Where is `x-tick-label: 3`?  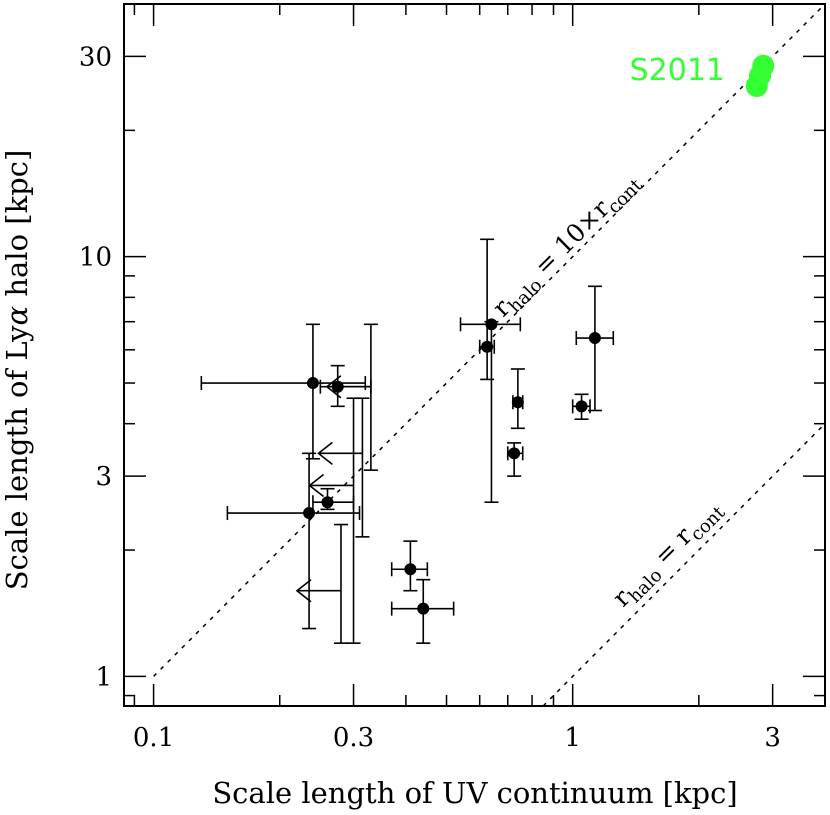
x-tick-label: 3 is located at coordinates (772, 738).